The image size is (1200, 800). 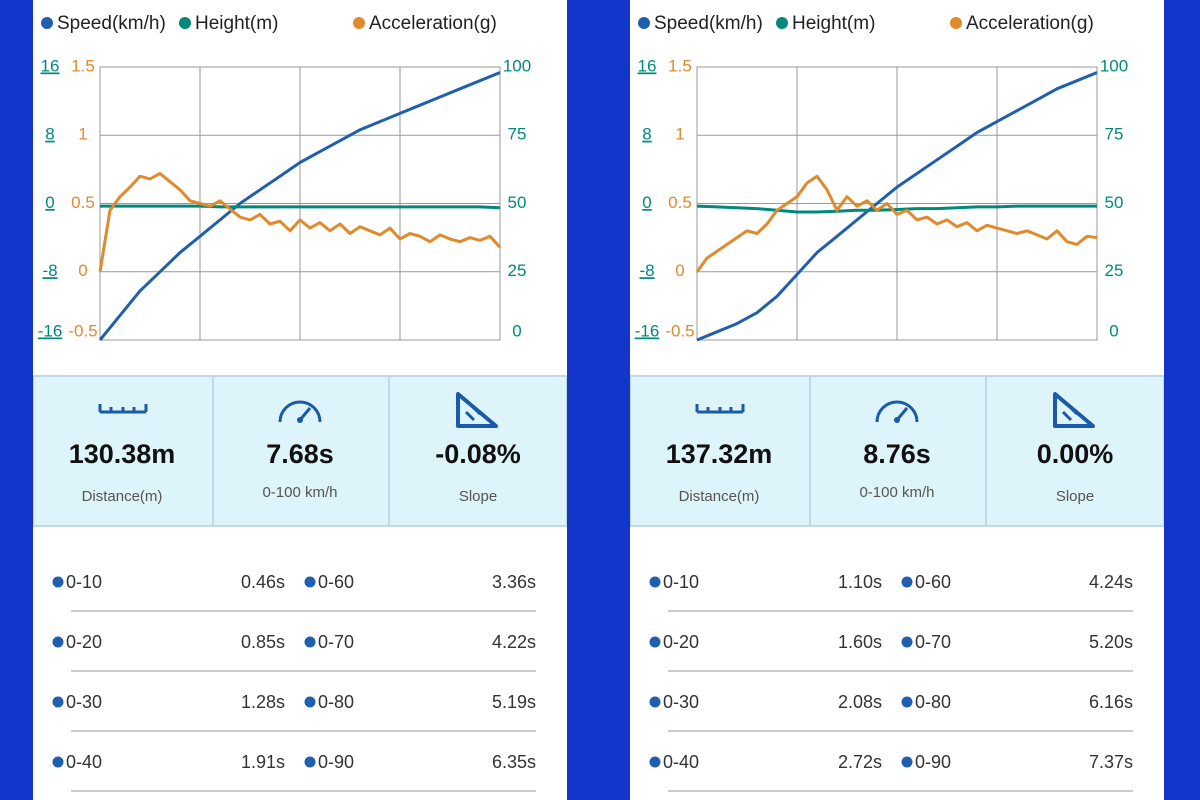 What do you see at coordinates (236, 23) in the screenshot?
I see `legend-label: Height(m)` at bounding box center [236, 23].